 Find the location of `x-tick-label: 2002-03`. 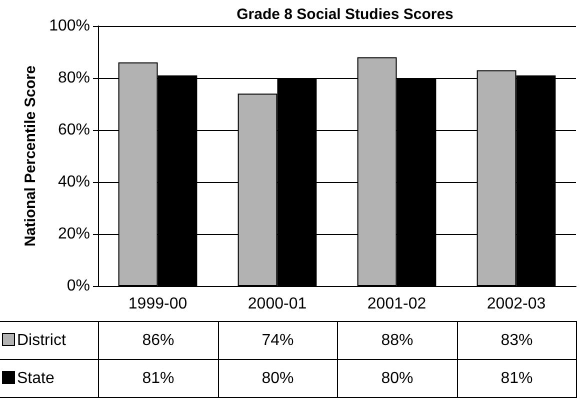

x-tick-label: 2002-03 is located at coordinates (516, 304).